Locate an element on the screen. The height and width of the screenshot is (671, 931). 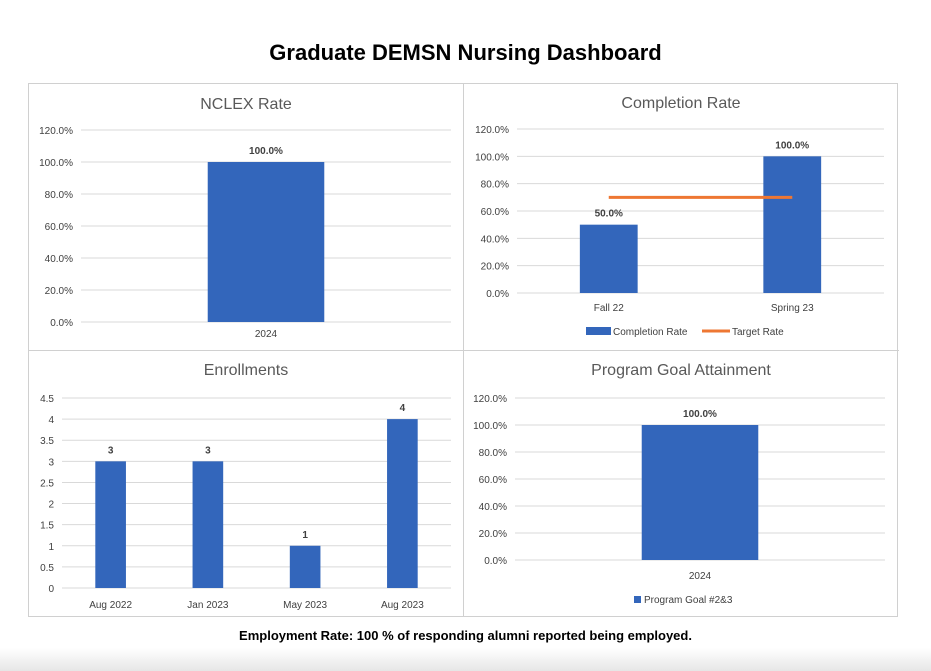
x-tick-label: Spring 23 is located at coordinates (792, 308).